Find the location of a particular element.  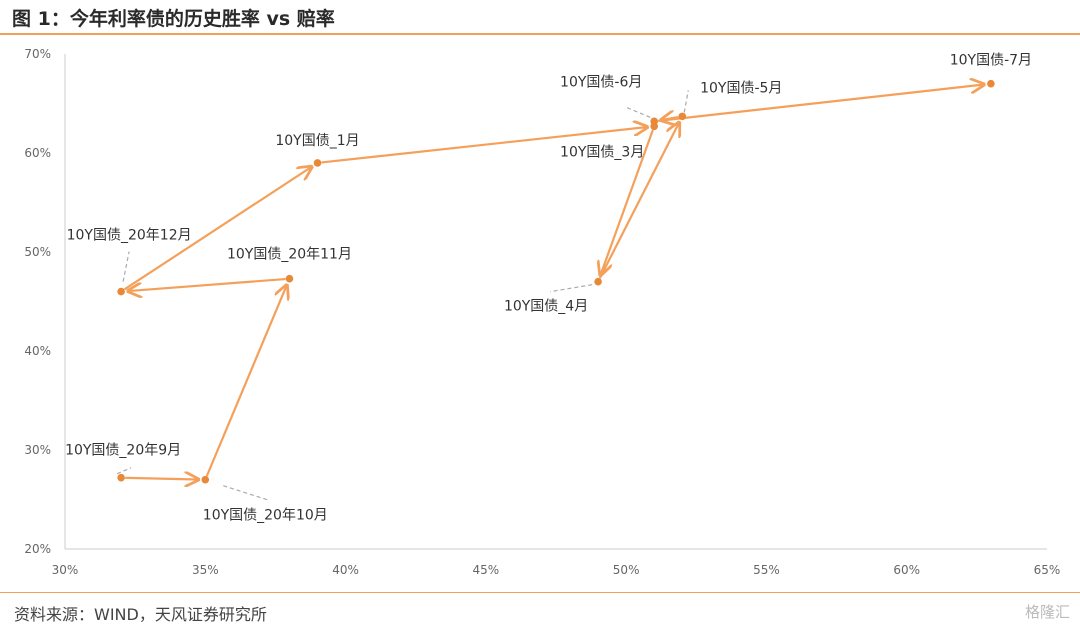

y-tick-label: 40% is located at coordinates (37, 351).